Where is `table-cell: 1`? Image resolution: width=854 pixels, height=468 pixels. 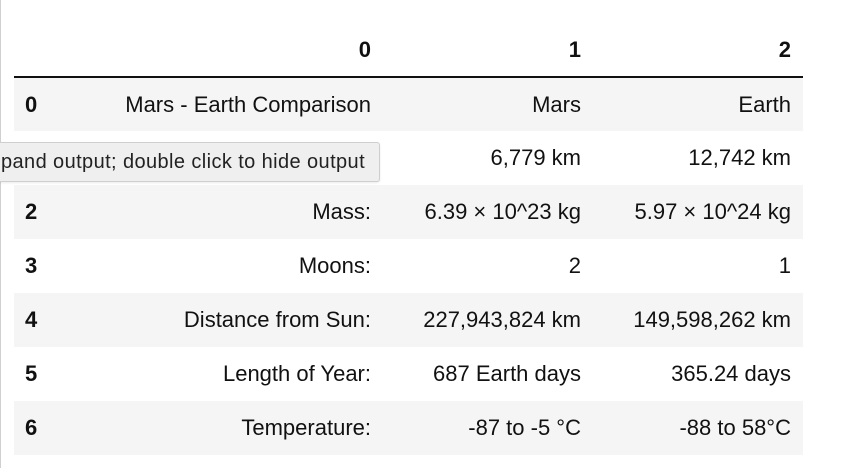 table-cell: 1 is located at coordinates (784, 265).